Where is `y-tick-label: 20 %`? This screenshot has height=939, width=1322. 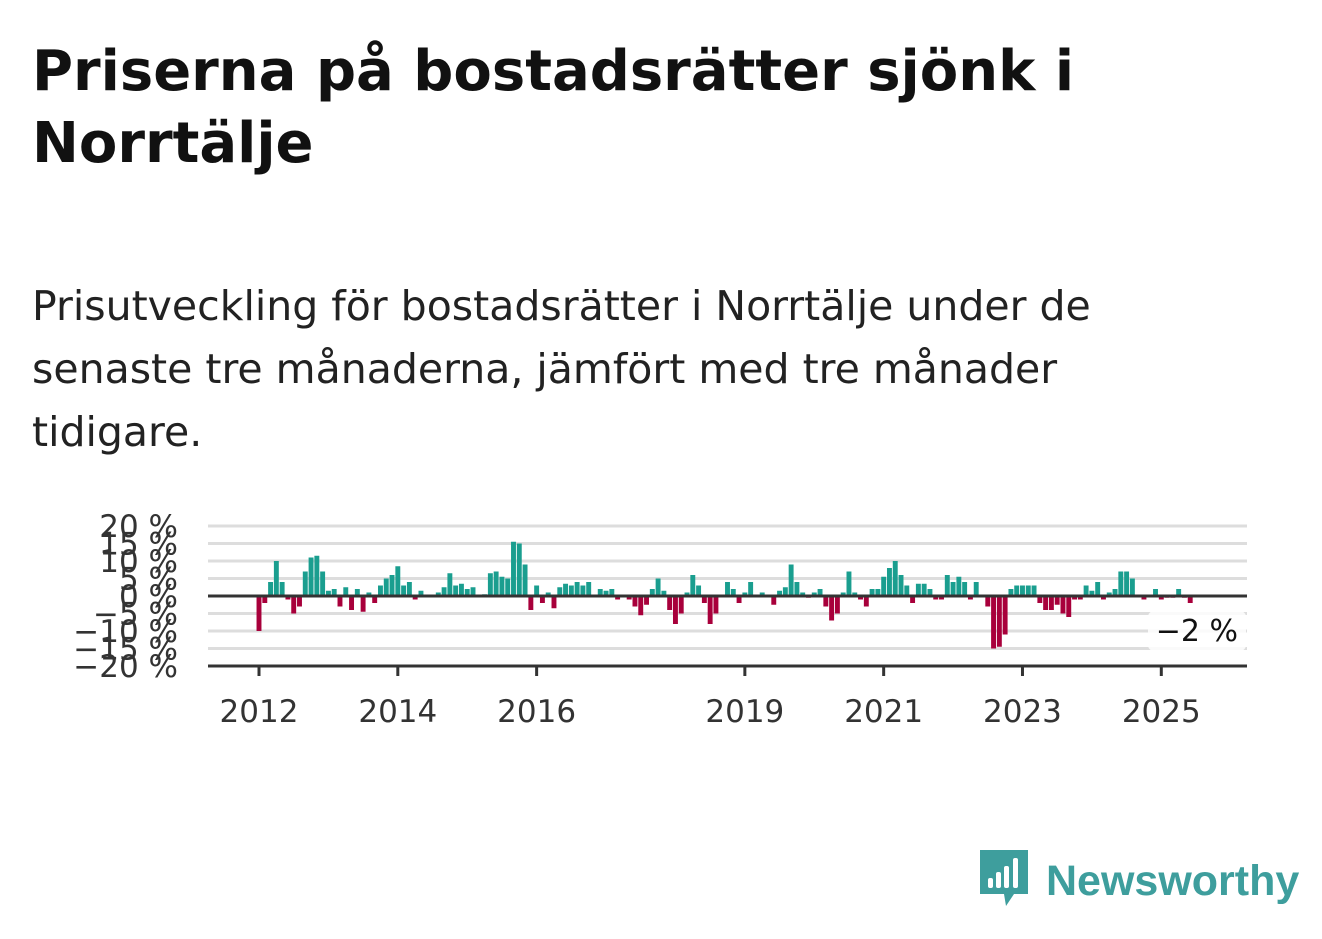
y-tick-label: 20 % is located at coordinates (138, 527).